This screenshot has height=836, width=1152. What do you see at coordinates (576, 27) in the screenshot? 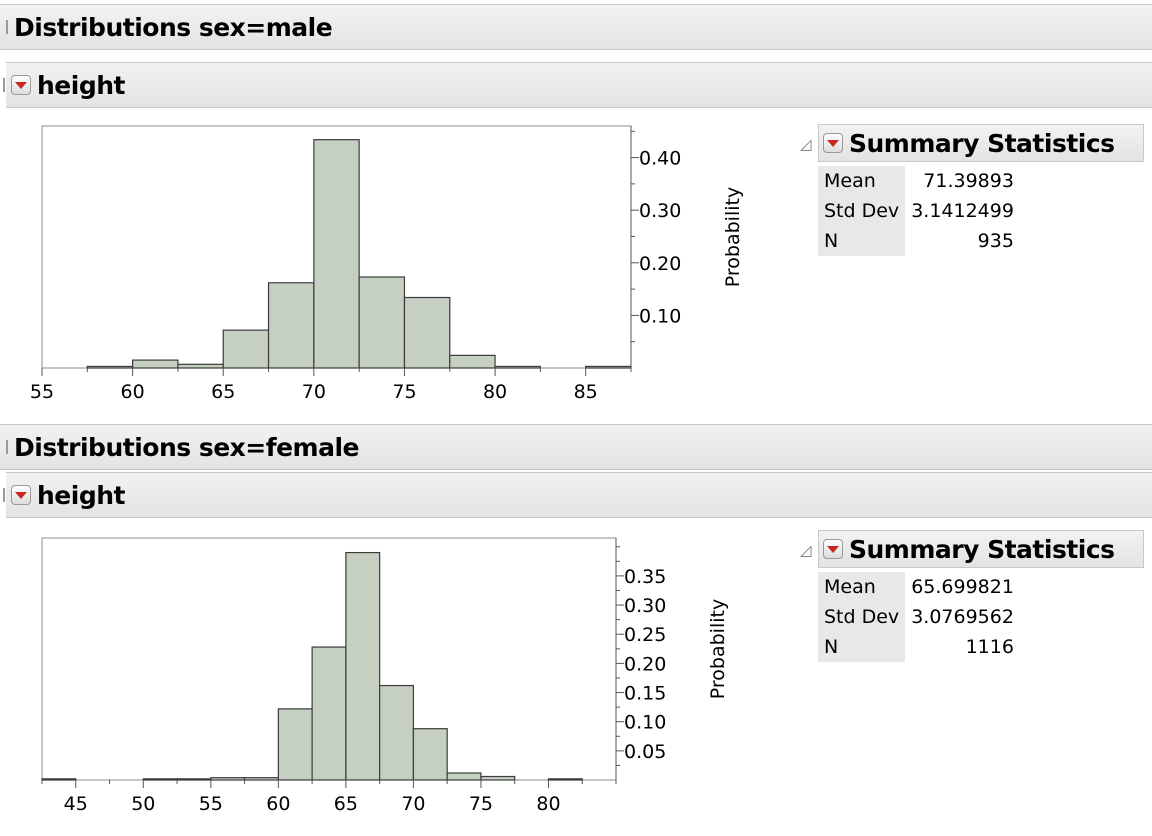
I see `distribution-male-header: Distributions sex=male` at bounding box center [576, 27].